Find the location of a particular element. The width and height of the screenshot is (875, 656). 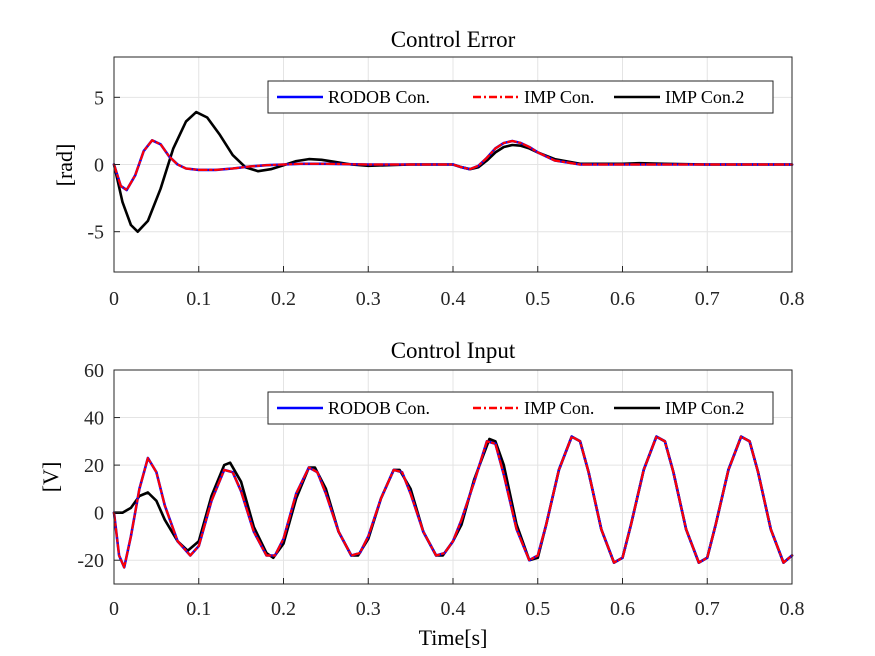

control-input-xtick-label-8: 0.8 is located at coordinates (792, 609).